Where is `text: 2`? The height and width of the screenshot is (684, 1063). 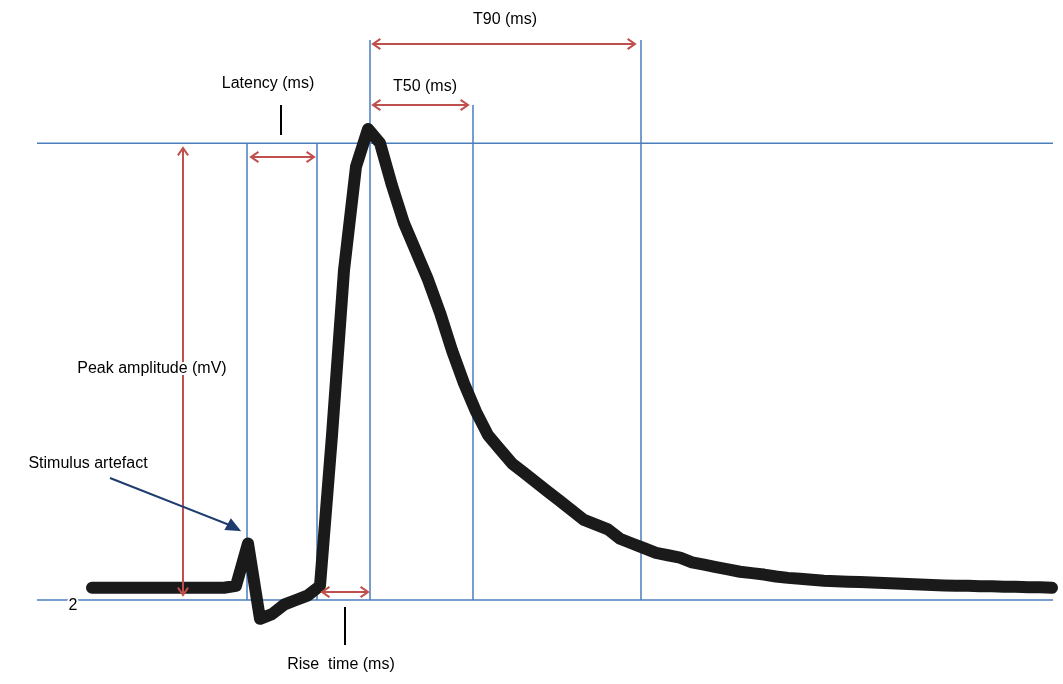
text: 2 is located at coordinates (73, 604).